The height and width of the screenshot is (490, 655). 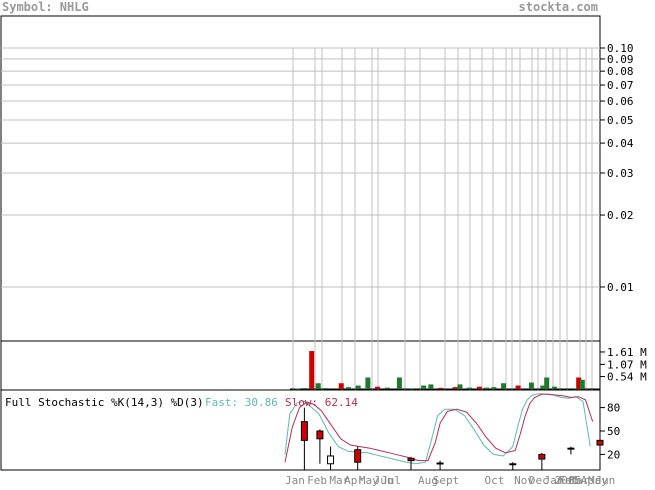 I want to click on price-tick-label: 0.08, so click(x=620, y=71).